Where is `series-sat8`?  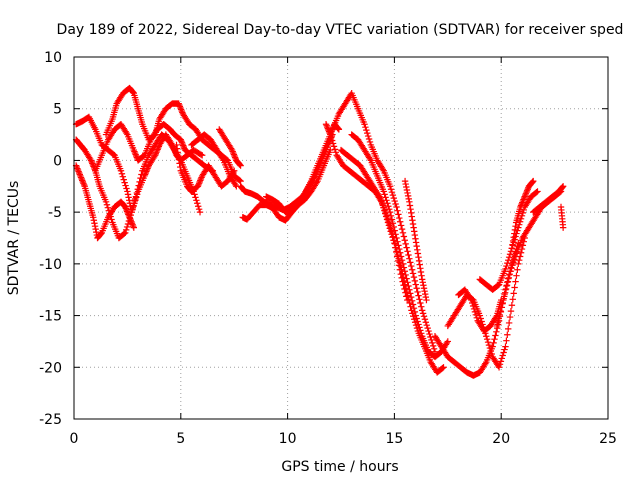
series-sat8 is located at coordinates (230, 147).